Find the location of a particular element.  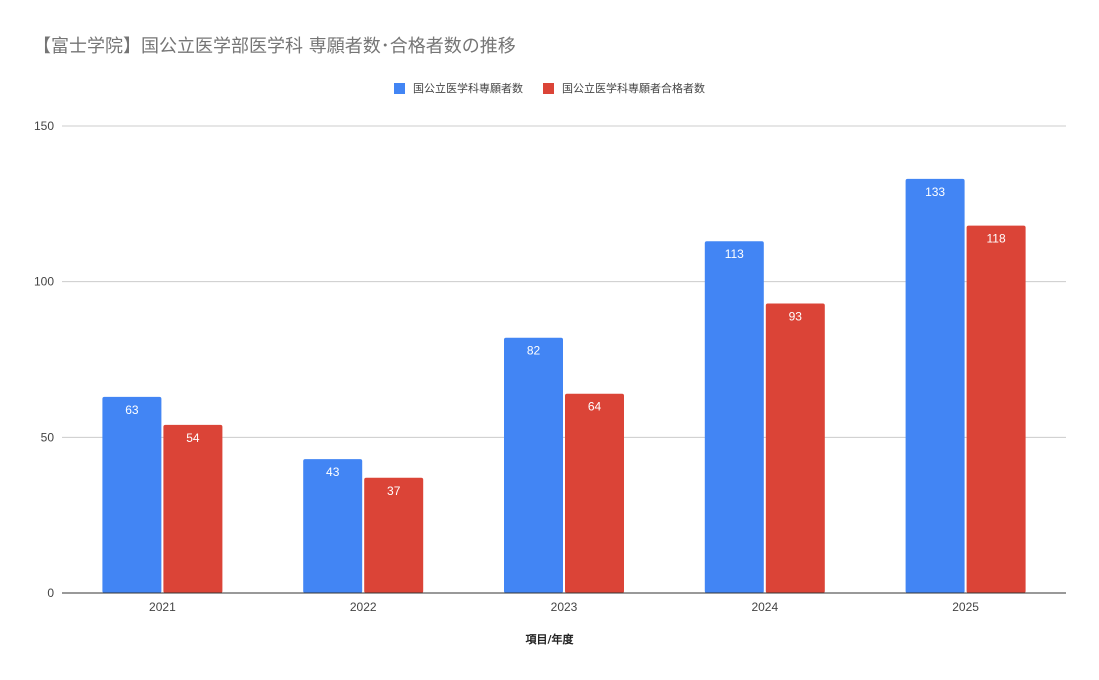

x-axis-title: 項目/年度 is located at coordinates (549, 639).